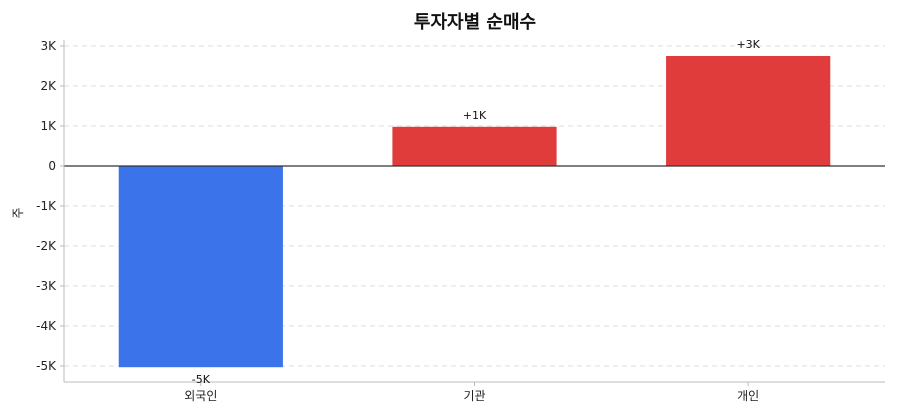 The height and width of the screenshot is (420, 900). I want to click on y-tick-labels: -5K -4K -3K -2K -1K 0 1K 2K 3K, so click(50, 206).